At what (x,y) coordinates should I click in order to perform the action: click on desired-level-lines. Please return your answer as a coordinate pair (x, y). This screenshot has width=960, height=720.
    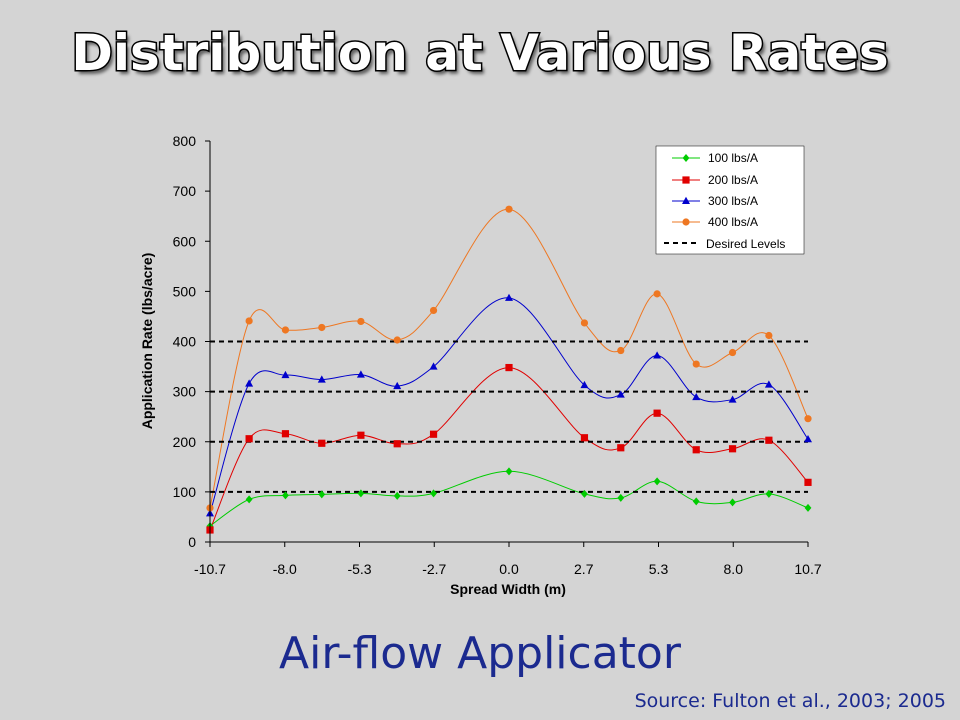
    Looking at the image, I should click on (509, 416).